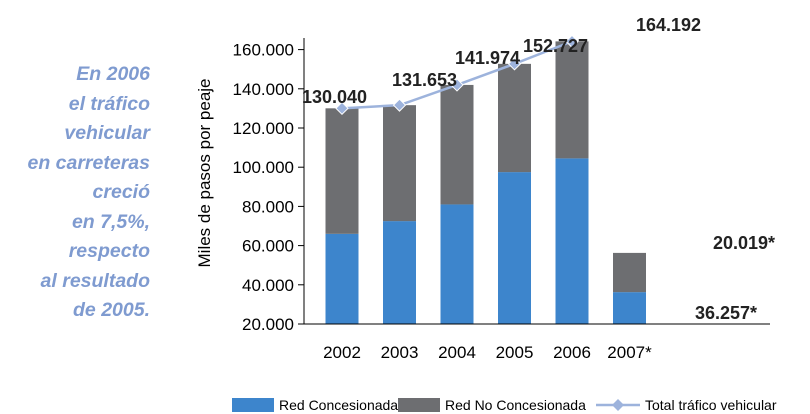 Image resolution: width=810 pixels, height=414 pixels. What do you see at coordinates (95, 280) in the screenshot?
I see `side-note-line: al resultado` at bounding box center [95, 280].